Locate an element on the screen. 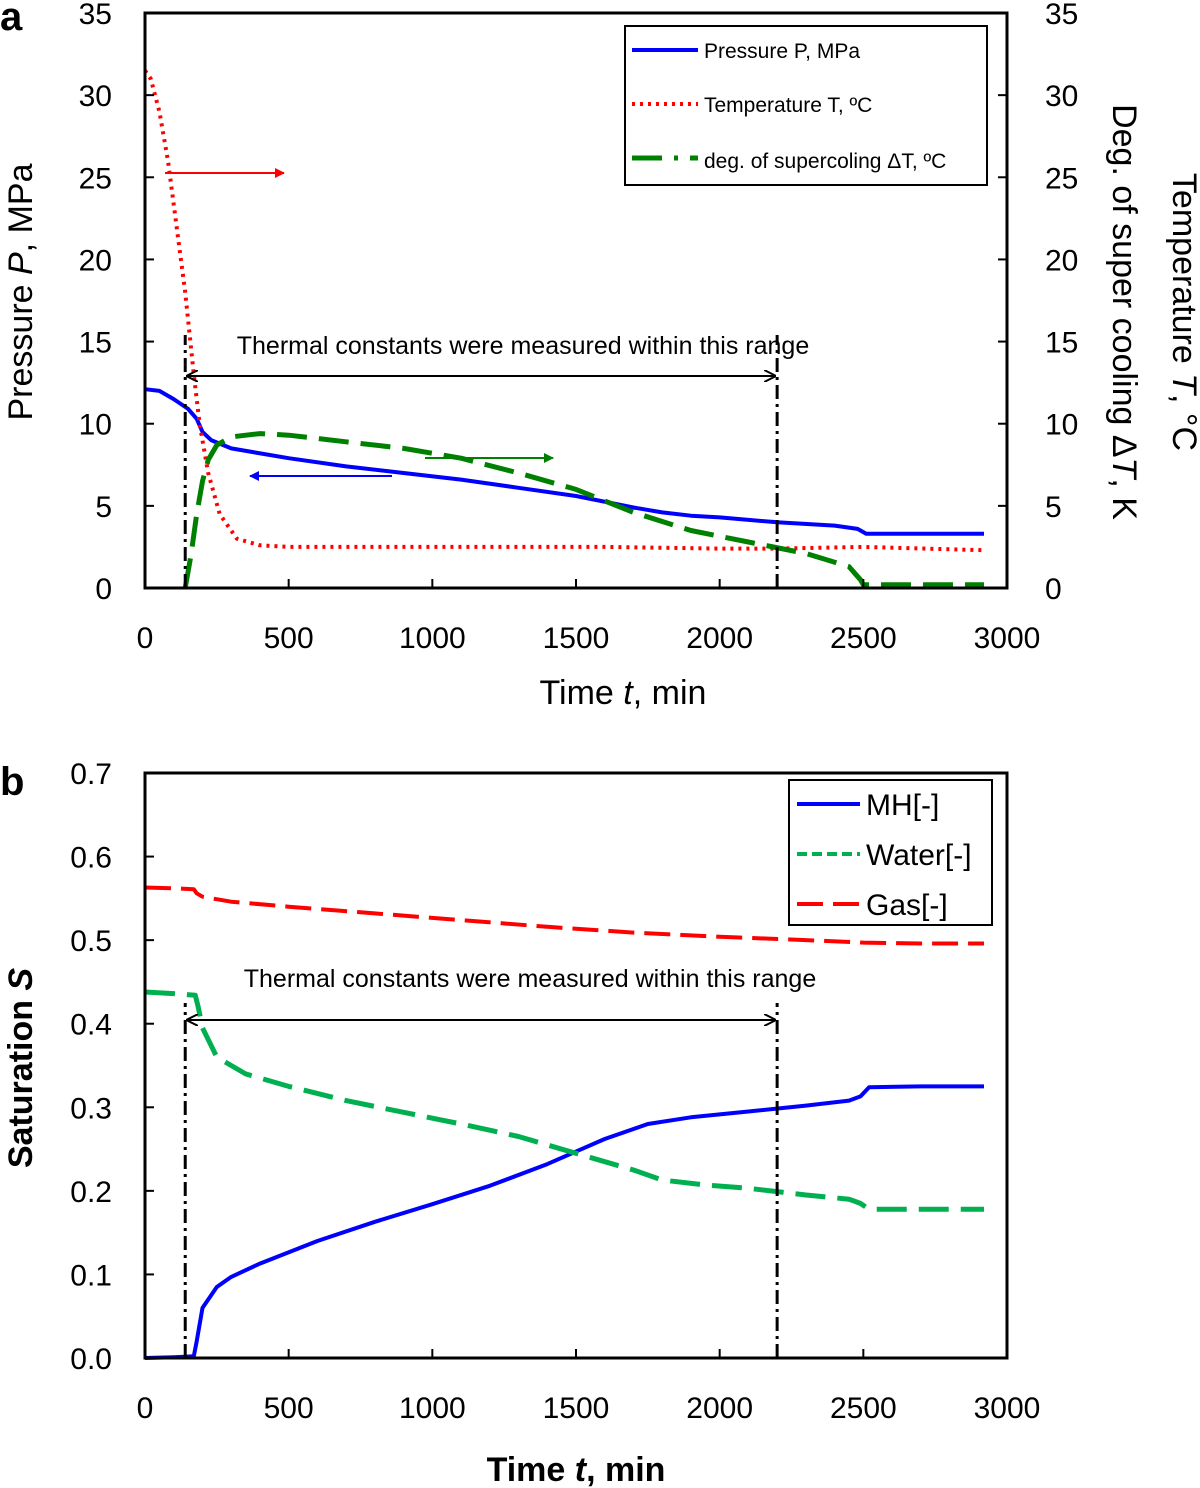 This screenshot has height=1488, width=1200. y-right-tick-label: 30 is located at coordinates (1061, 96).